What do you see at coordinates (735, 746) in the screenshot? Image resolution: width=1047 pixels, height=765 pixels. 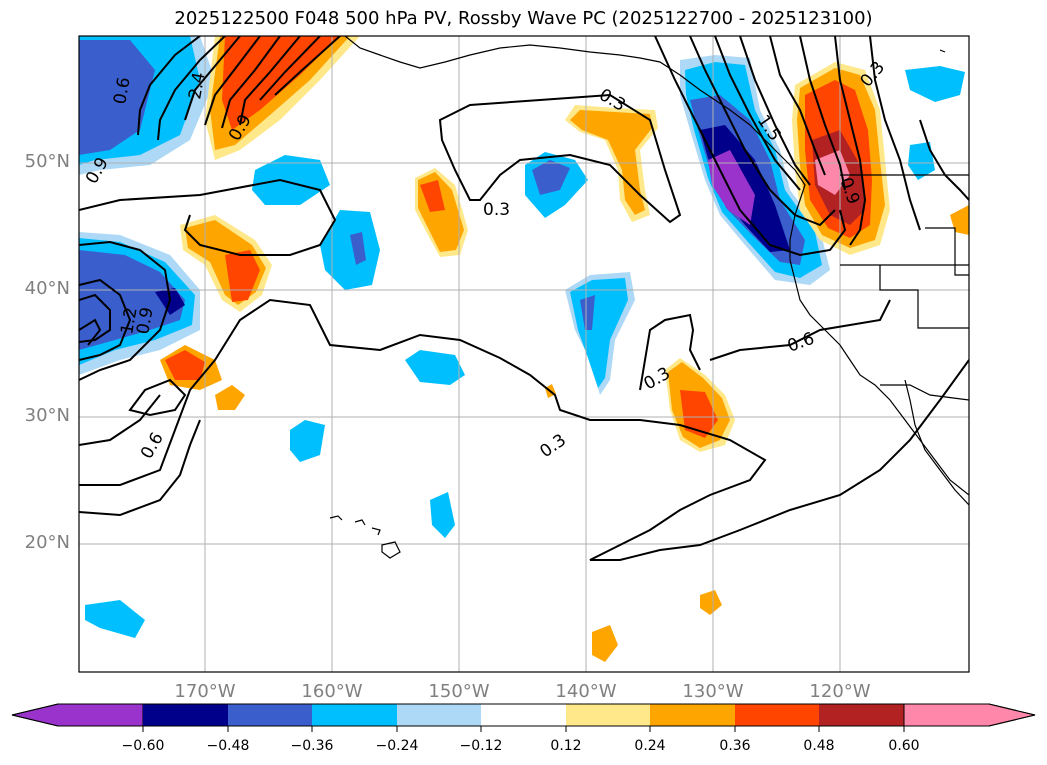 I see `colorbar-tick-label: 0.36` at bounding box center [735, 746].